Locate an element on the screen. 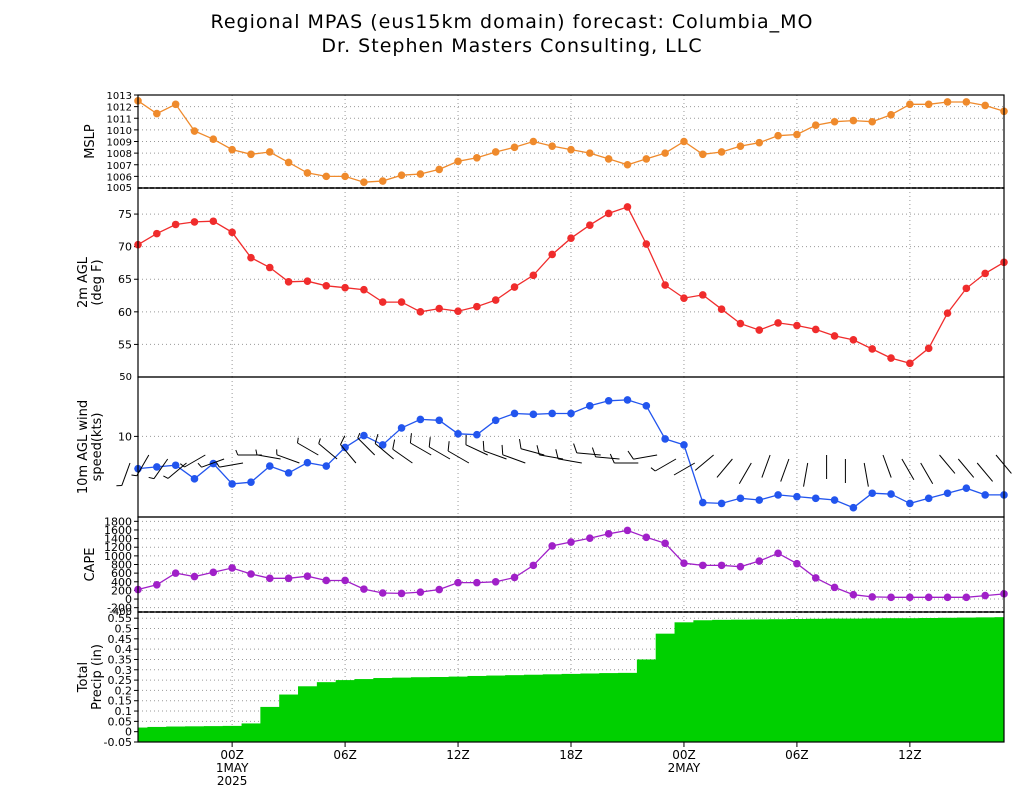 This screenshot has width=1024, height=800. y-tick-label: 400 is located at coordinates (121, 582).